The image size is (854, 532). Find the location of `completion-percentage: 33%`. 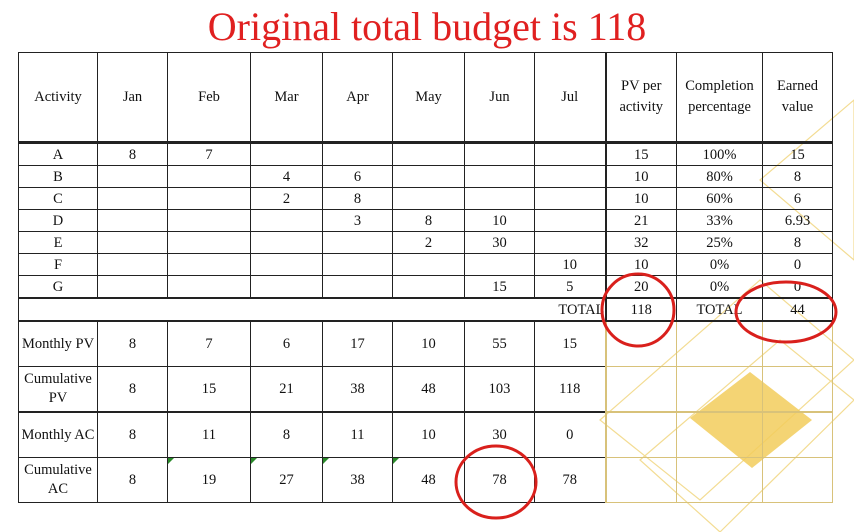

completion-percentage: 33% is located at coordinates (719, 220).